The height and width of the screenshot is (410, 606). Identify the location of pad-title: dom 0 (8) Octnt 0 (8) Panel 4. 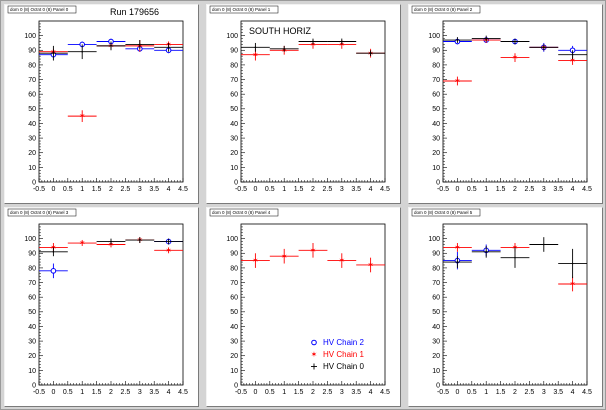
(241, 212).